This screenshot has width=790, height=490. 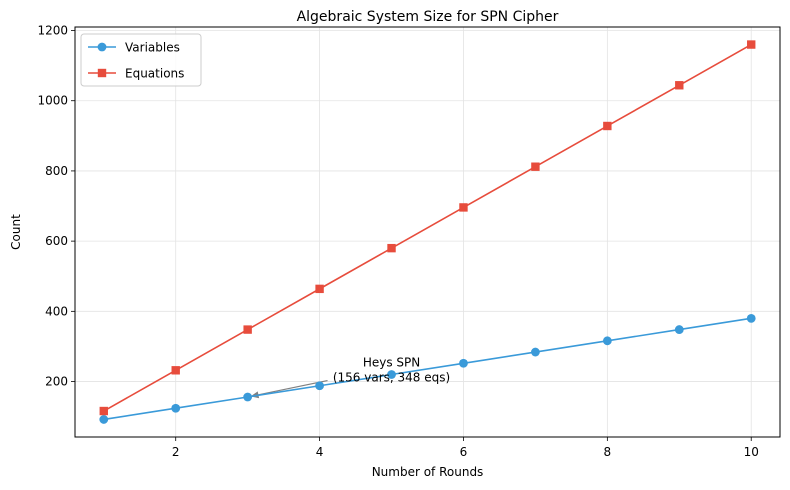 I want to click on annotation-text-line: Heys SPN, so click(x=391, y=363).